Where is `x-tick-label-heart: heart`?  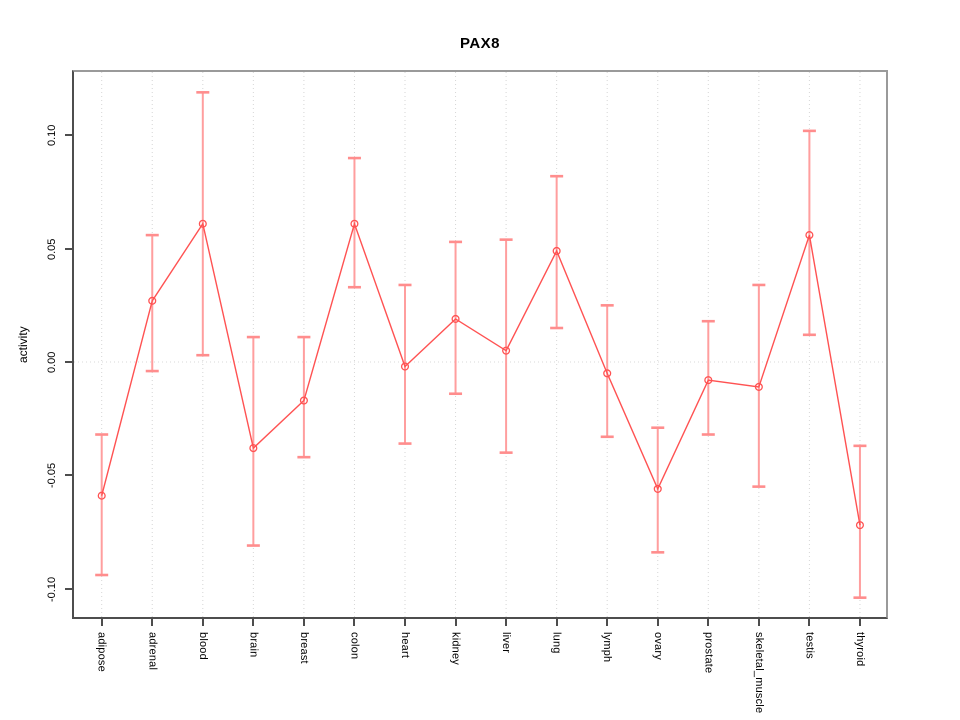
x-tick-label-heart: heart is located at coordinates (405, 645).